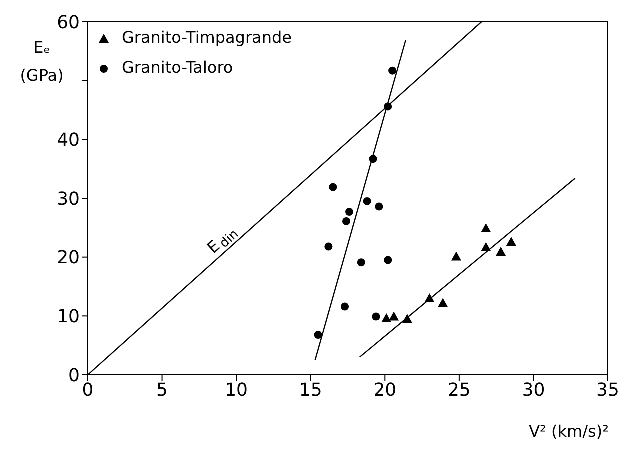  What do you see at coordinates (607, 390) in the screenshot?
I see `x-tick-label: 35` at bounding box center [607, 390].